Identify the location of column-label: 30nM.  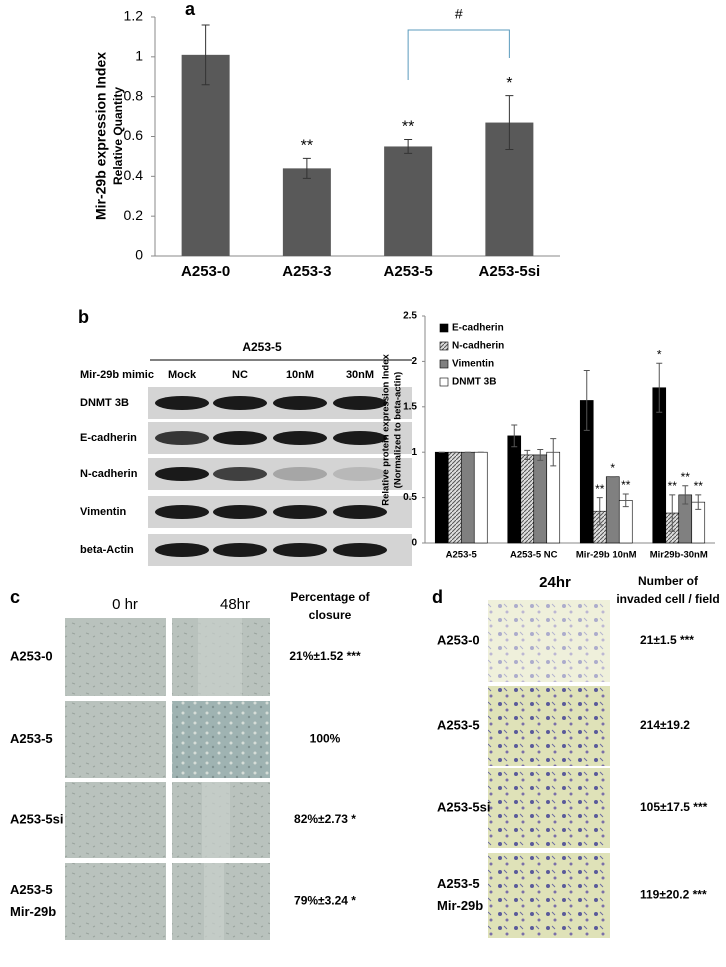
(360, 375).